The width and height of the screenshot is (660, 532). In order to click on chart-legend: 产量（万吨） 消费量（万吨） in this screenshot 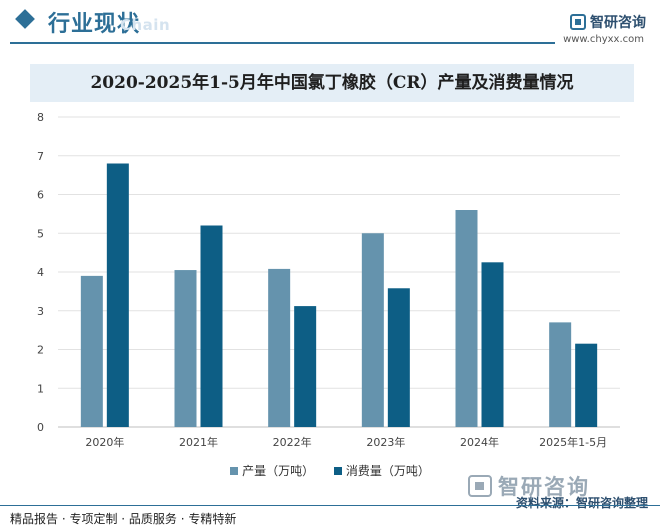, I will do `click(330, 470)`.